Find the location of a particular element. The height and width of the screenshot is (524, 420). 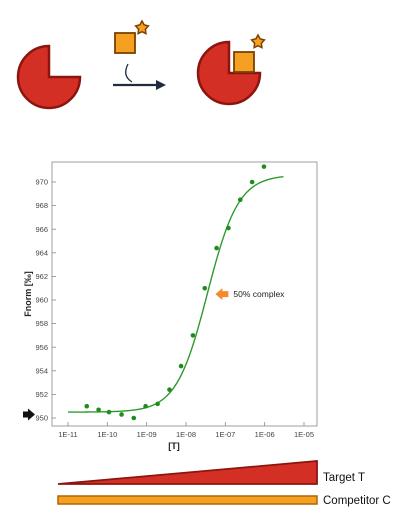

protein-pacman-icon is located at coordinates (49, 77).